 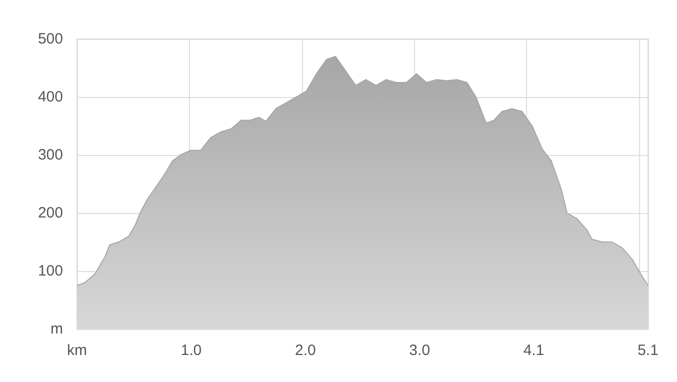 I want to click on x-tick-label: 5.1, so click(x=648, y=350).